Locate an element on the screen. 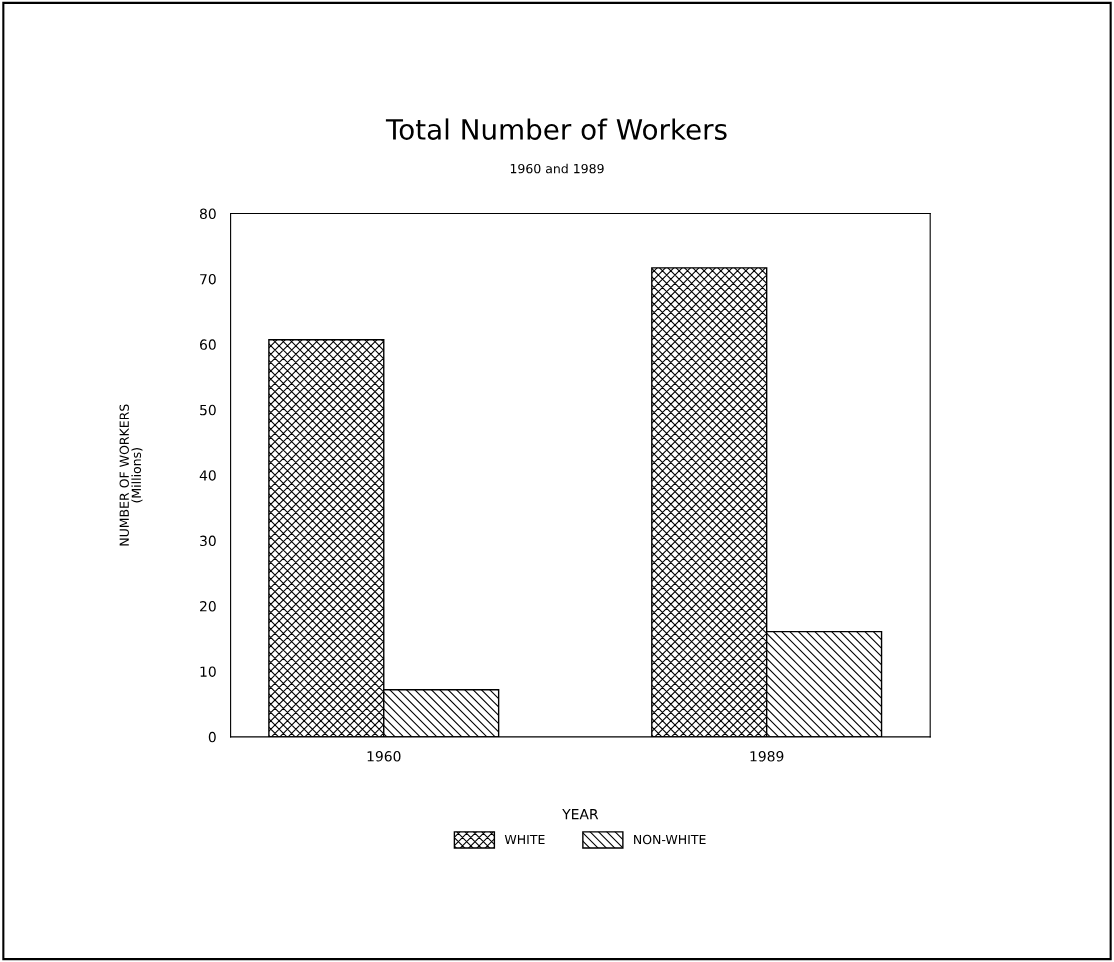 Image resolution: width=1114 pixels, height=962 pixels. legend-label: WHITE is located at coordinates (524, 839).